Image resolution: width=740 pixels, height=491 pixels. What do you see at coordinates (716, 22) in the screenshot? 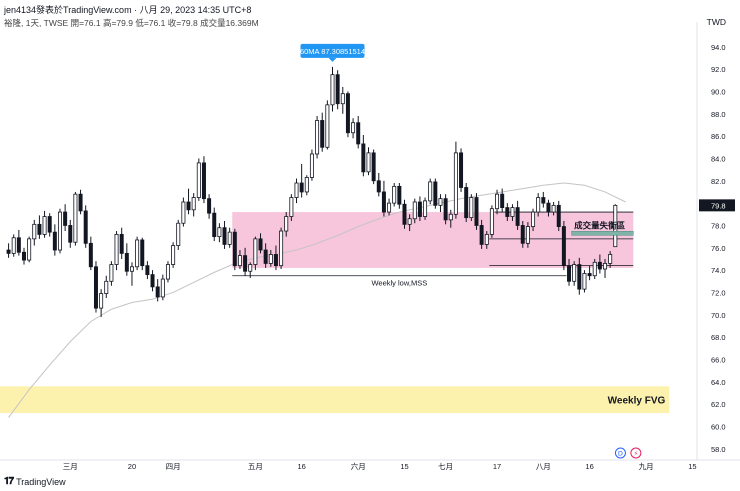
I see `currency-label: TWD` at bounding box center [716, 22].